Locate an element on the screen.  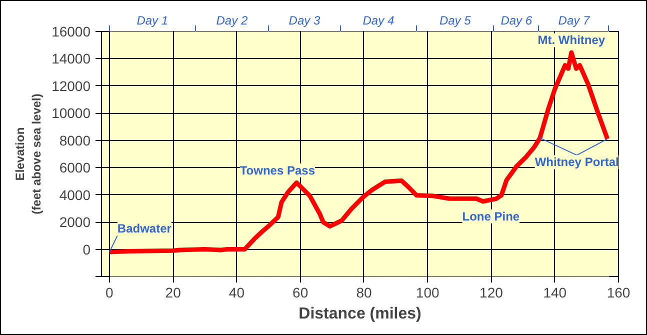
x-tick-label: 20 is located at coordinates (173, 292).